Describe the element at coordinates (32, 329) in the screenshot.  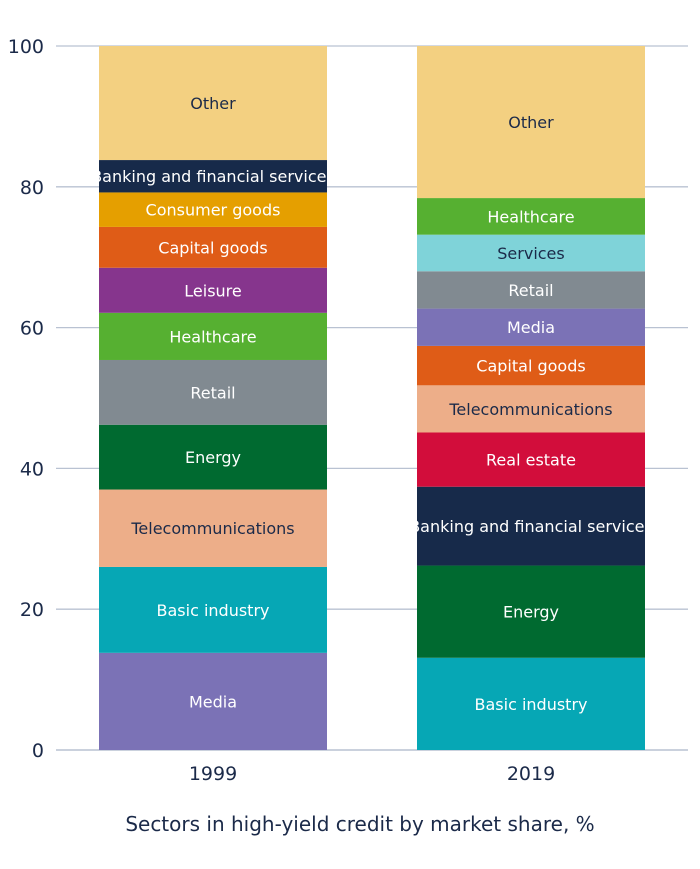
I see `y-tick-label: 60` at that location.